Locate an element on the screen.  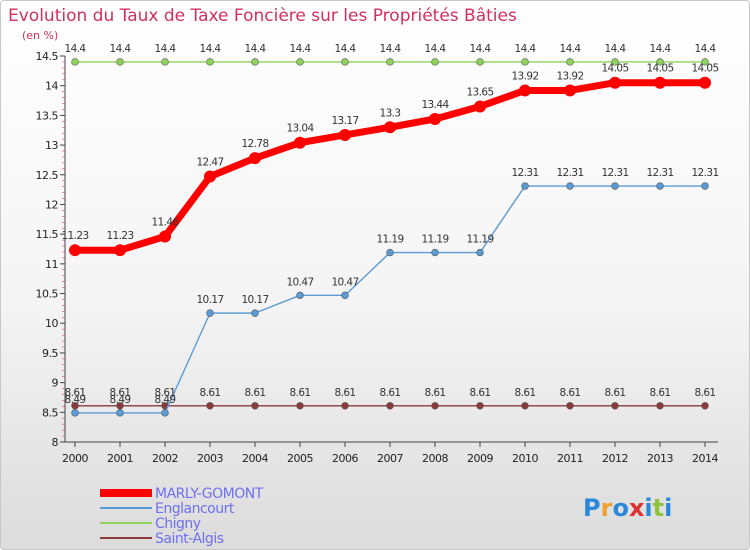
logo-letter: i is located at coordinates (668, 508).